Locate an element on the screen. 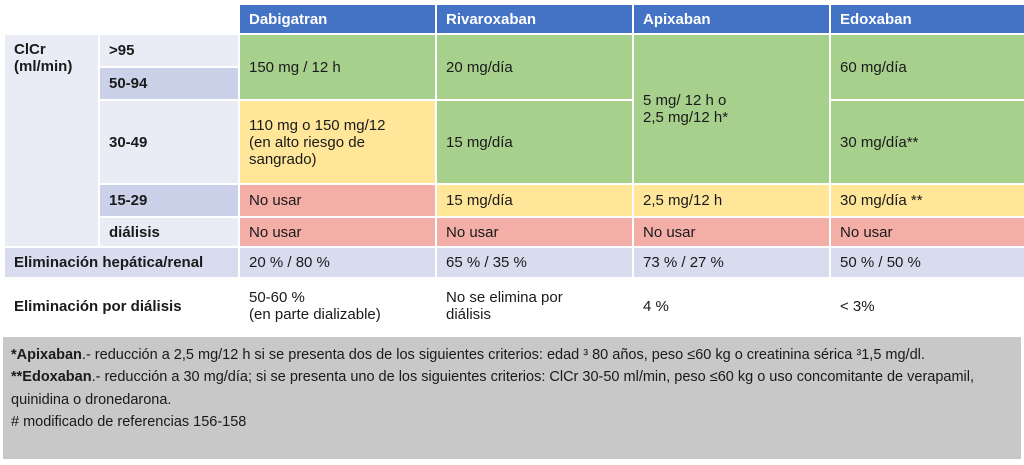  range-label-dialisis: diálisis is located at coordinates (169, 232).